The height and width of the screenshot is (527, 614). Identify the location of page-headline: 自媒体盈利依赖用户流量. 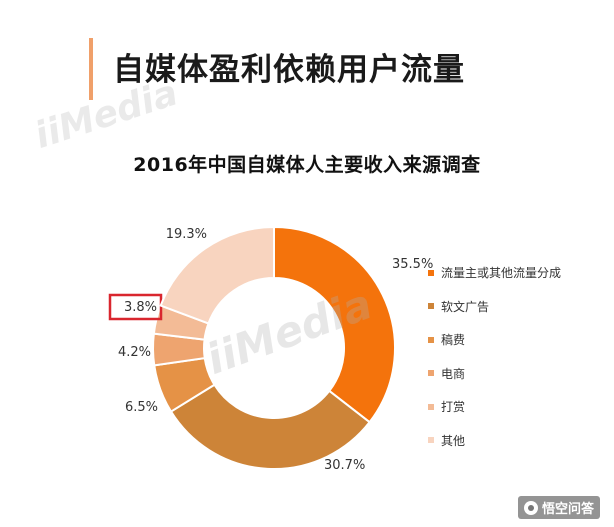
(289, 70).